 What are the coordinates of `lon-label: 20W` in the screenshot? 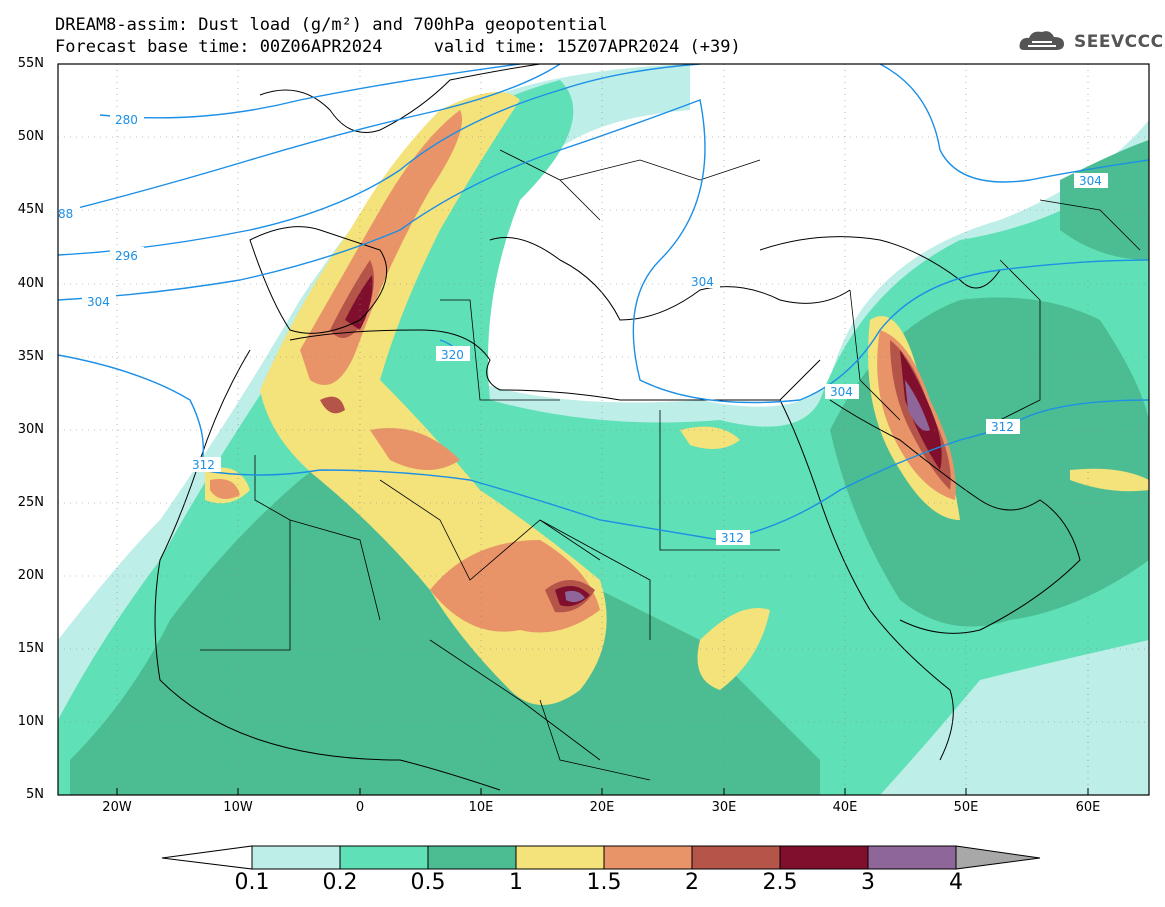 It's located at (117, 807).